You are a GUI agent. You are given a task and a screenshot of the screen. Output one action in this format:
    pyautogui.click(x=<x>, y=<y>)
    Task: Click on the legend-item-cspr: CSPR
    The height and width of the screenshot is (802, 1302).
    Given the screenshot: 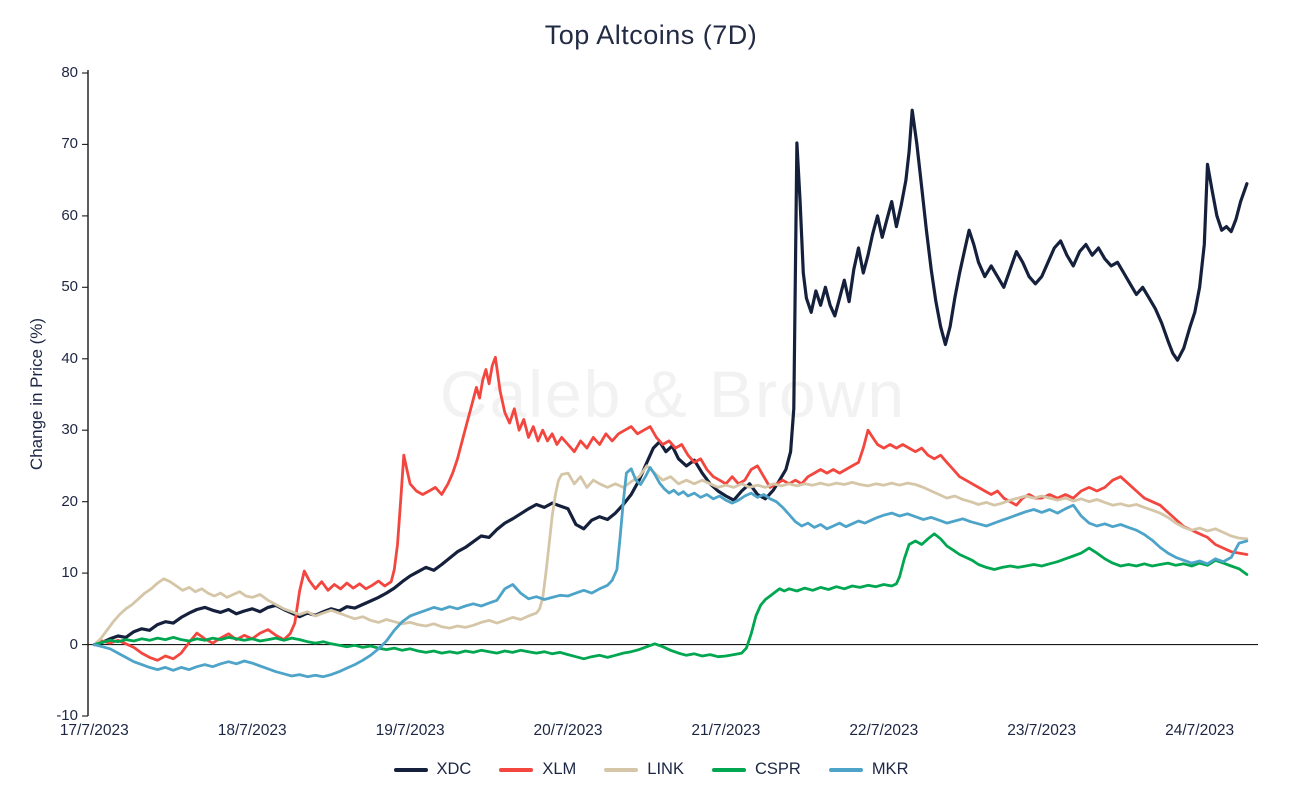 What is the action you would take?
    pyautogui.click(x=756, y=769)
    